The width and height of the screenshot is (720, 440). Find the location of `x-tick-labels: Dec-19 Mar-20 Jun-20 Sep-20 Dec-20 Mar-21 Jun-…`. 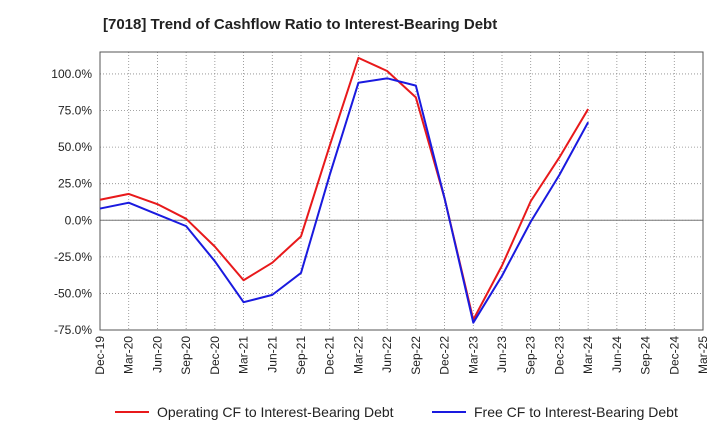

x-tick-labels: Dec-19 Mar-20 Jun-20 Sep-20 Dec-20 Mar-21 Jun-… is located at coordinates (401, 355).